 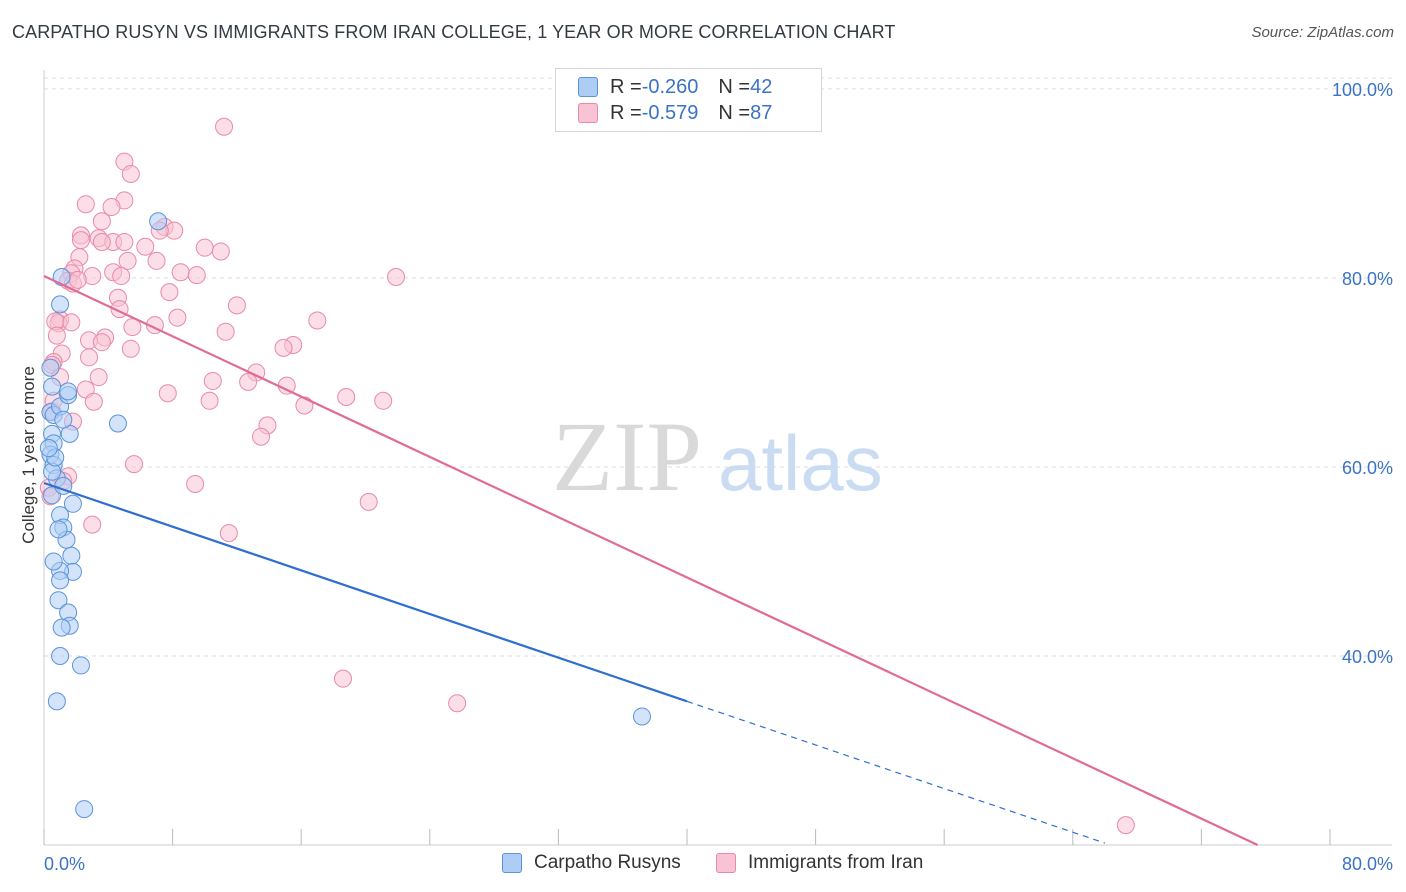 What do you see at coordinates (64, 864) in the screenshot?
I see `x-tick-label: 0.0%` at bounding box center [64, 864].